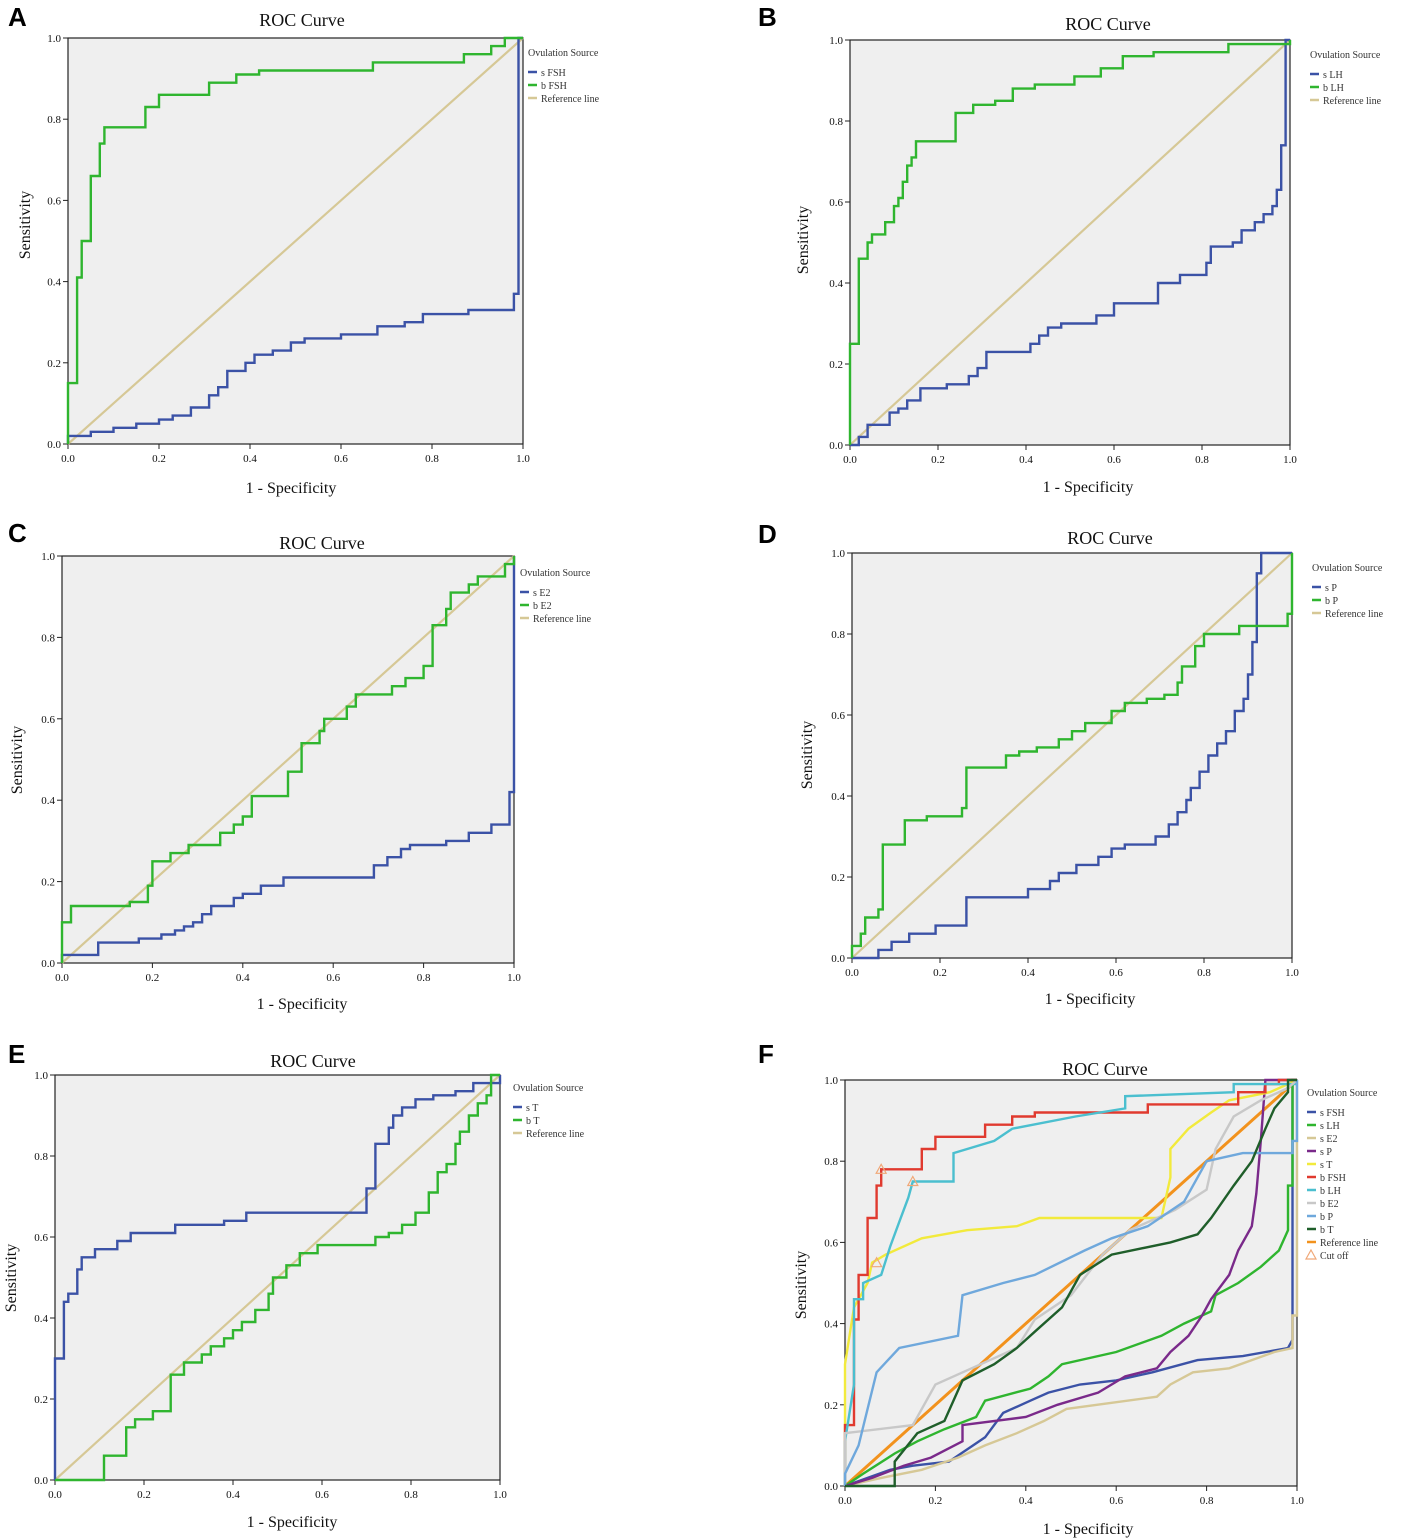 The height and width of the screenshot is (1538, 1418). I want to click on legend-cutoff-icon, so click(1311, 1254).